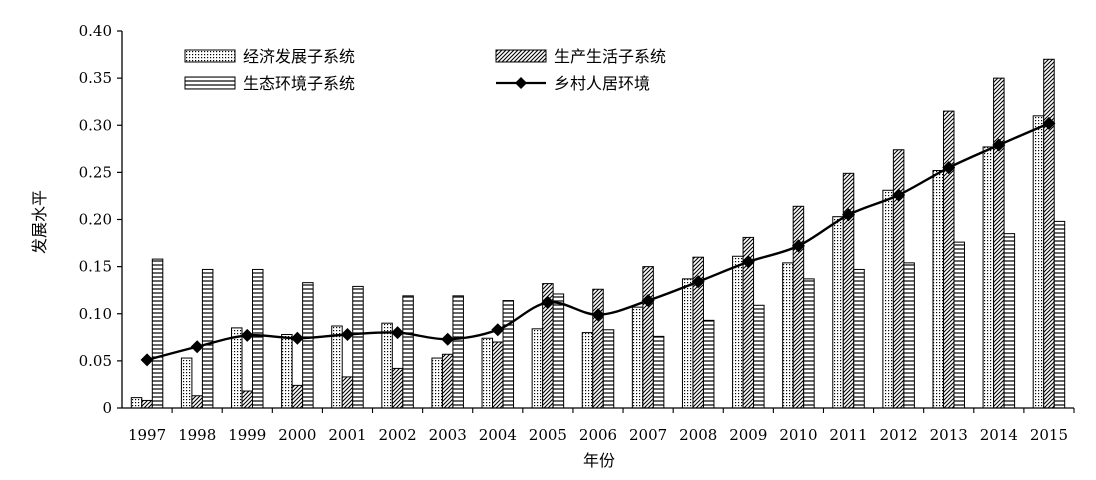 The image size is (1096, 480). What do you see at coordinates (95, 31) in the screenshot?
I see `y-tick-label: 0.40` at bounding box center [95, 31].